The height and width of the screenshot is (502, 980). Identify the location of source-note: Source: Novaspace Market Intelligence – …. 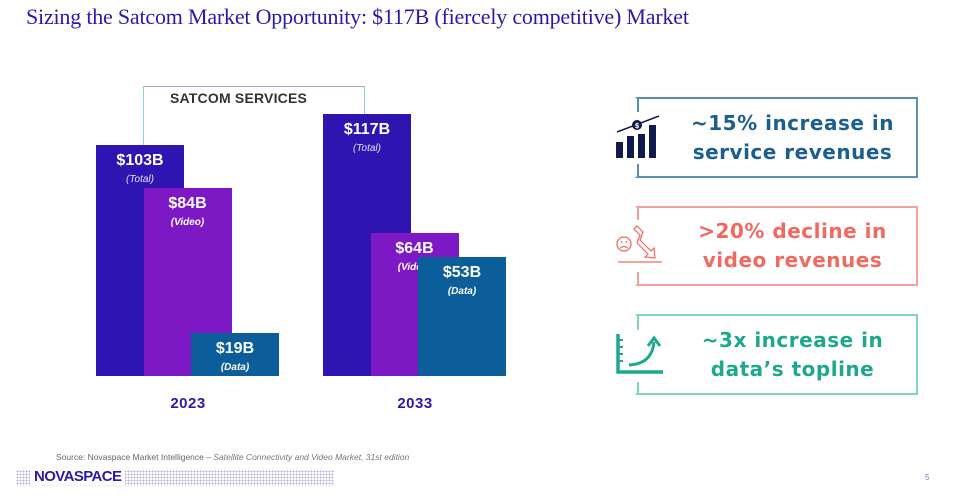
(232, 457).